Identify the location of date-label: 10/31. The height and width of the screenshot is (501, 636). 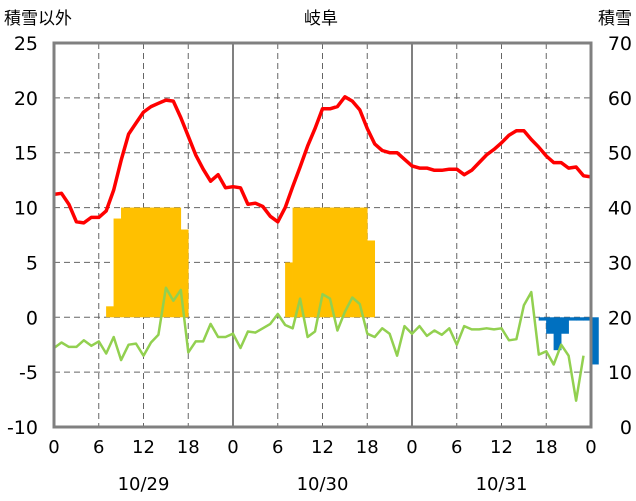
(502, 484).